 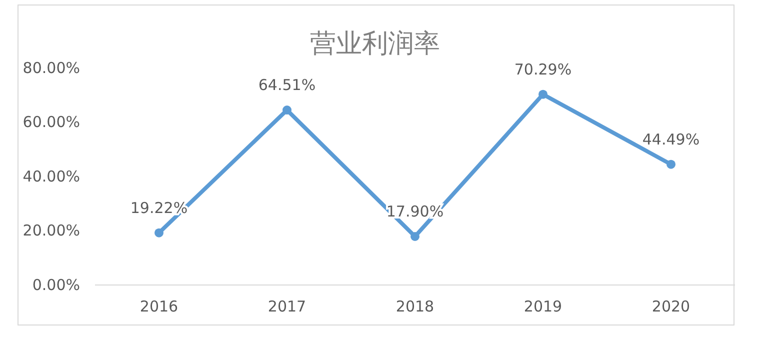 What do you see at coordinates (287, 85) in the screenshot?
I see `data-label: 64.51%` at bounding box center [287, 85].